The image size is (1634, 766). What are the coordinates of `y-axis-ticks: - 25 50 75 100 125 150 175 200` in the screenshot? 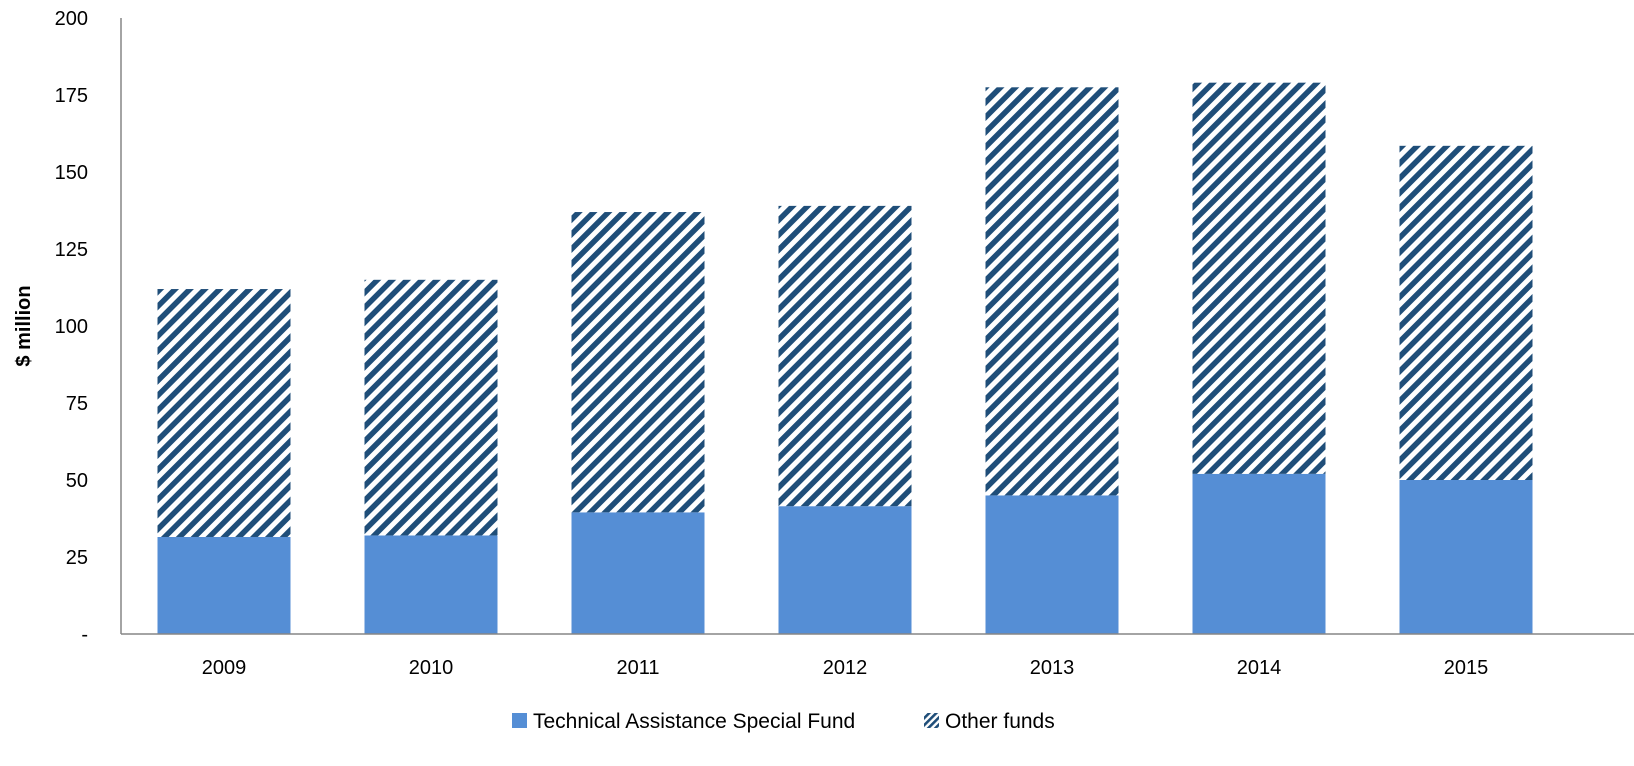 It's located at (71, 327).